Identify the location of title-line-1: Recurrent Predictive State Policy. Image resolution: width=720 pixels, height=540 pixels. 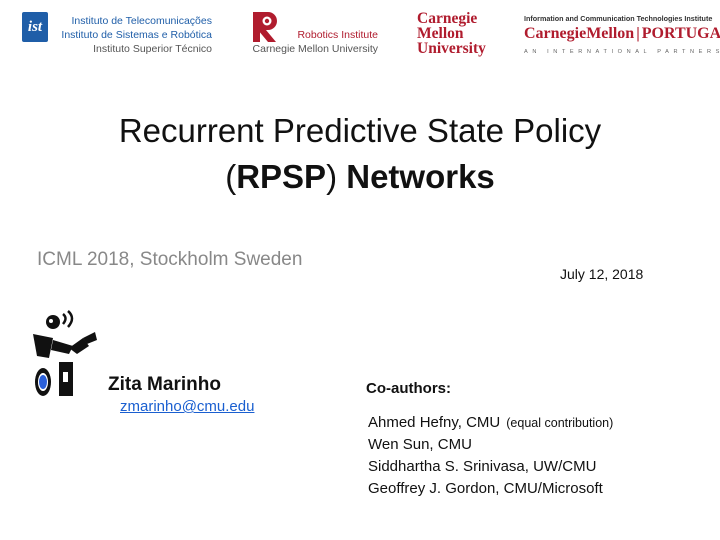
(360, 130).